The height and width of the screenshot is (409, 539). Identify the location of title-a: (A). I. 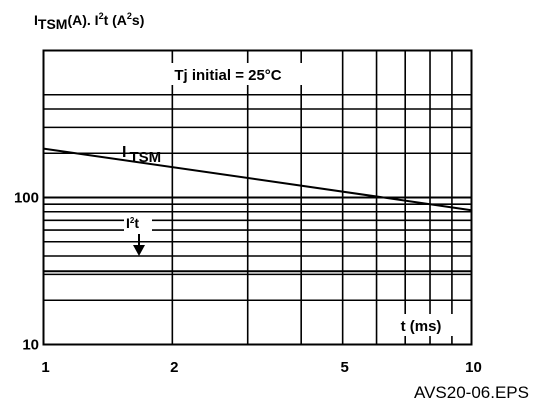
(82, 20).